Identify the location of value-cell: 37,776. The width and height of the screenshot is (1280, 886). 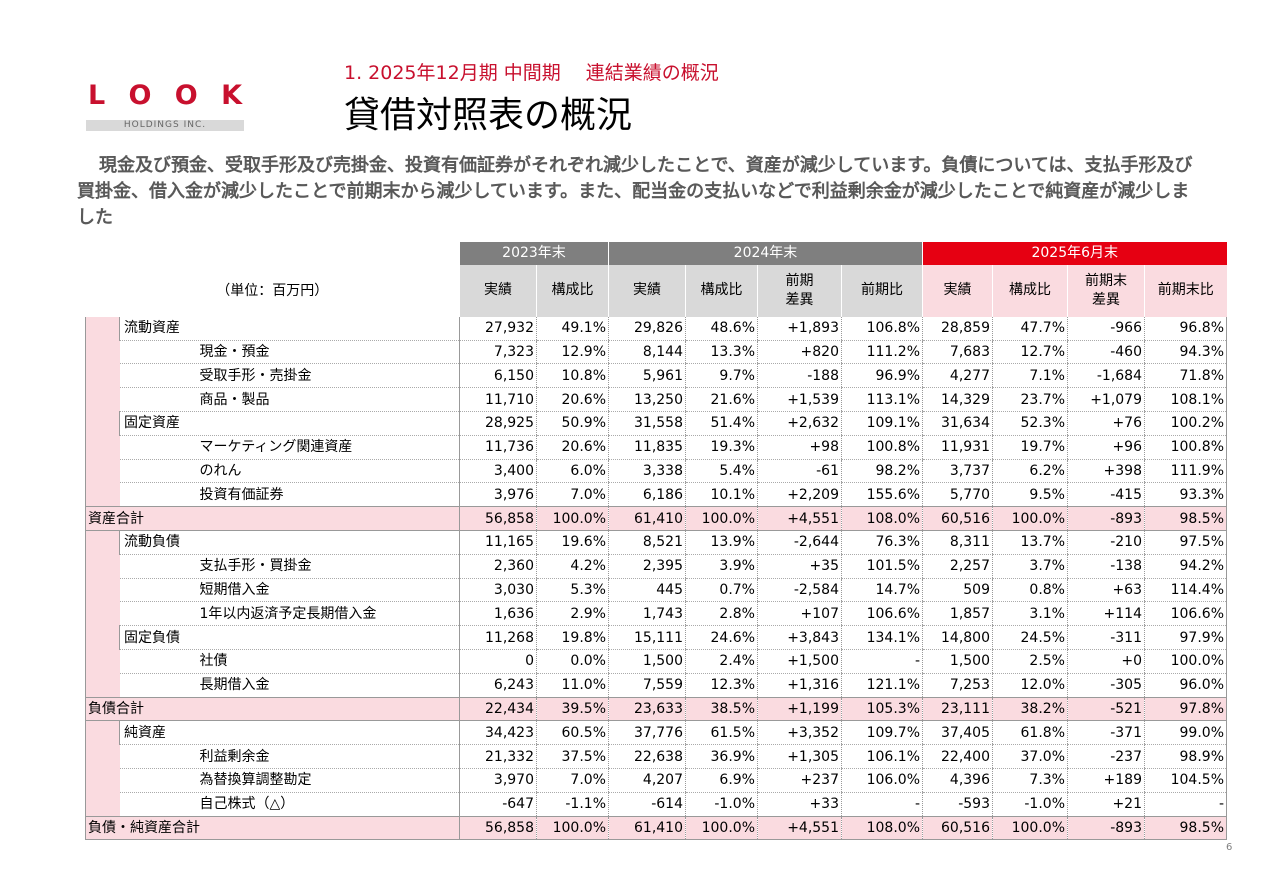
(647, 733).